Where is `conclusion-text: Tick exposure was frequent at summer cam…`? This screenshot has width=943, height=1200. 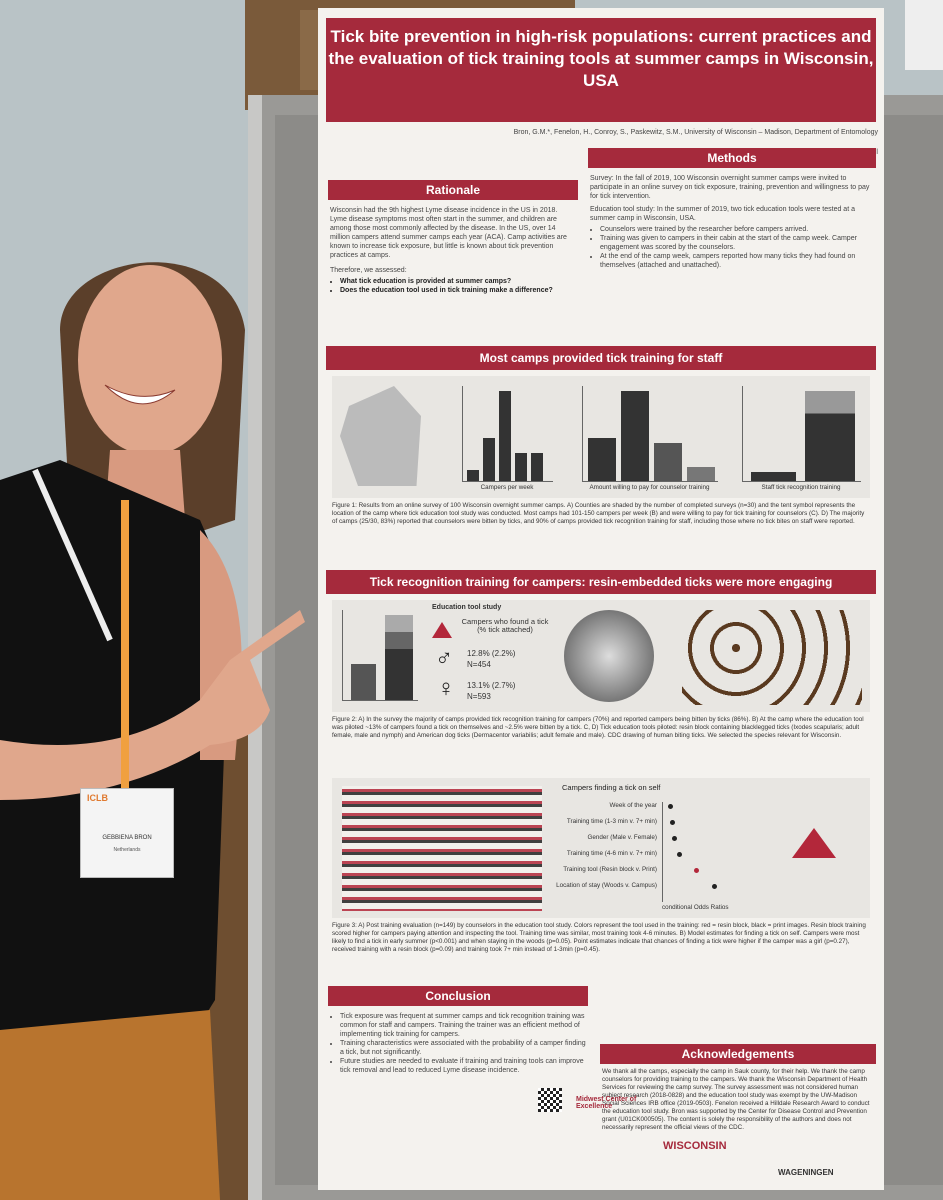
conclusion-text: Tick exposure was frequent at summer cam… is located at coordinates (459, 1042).